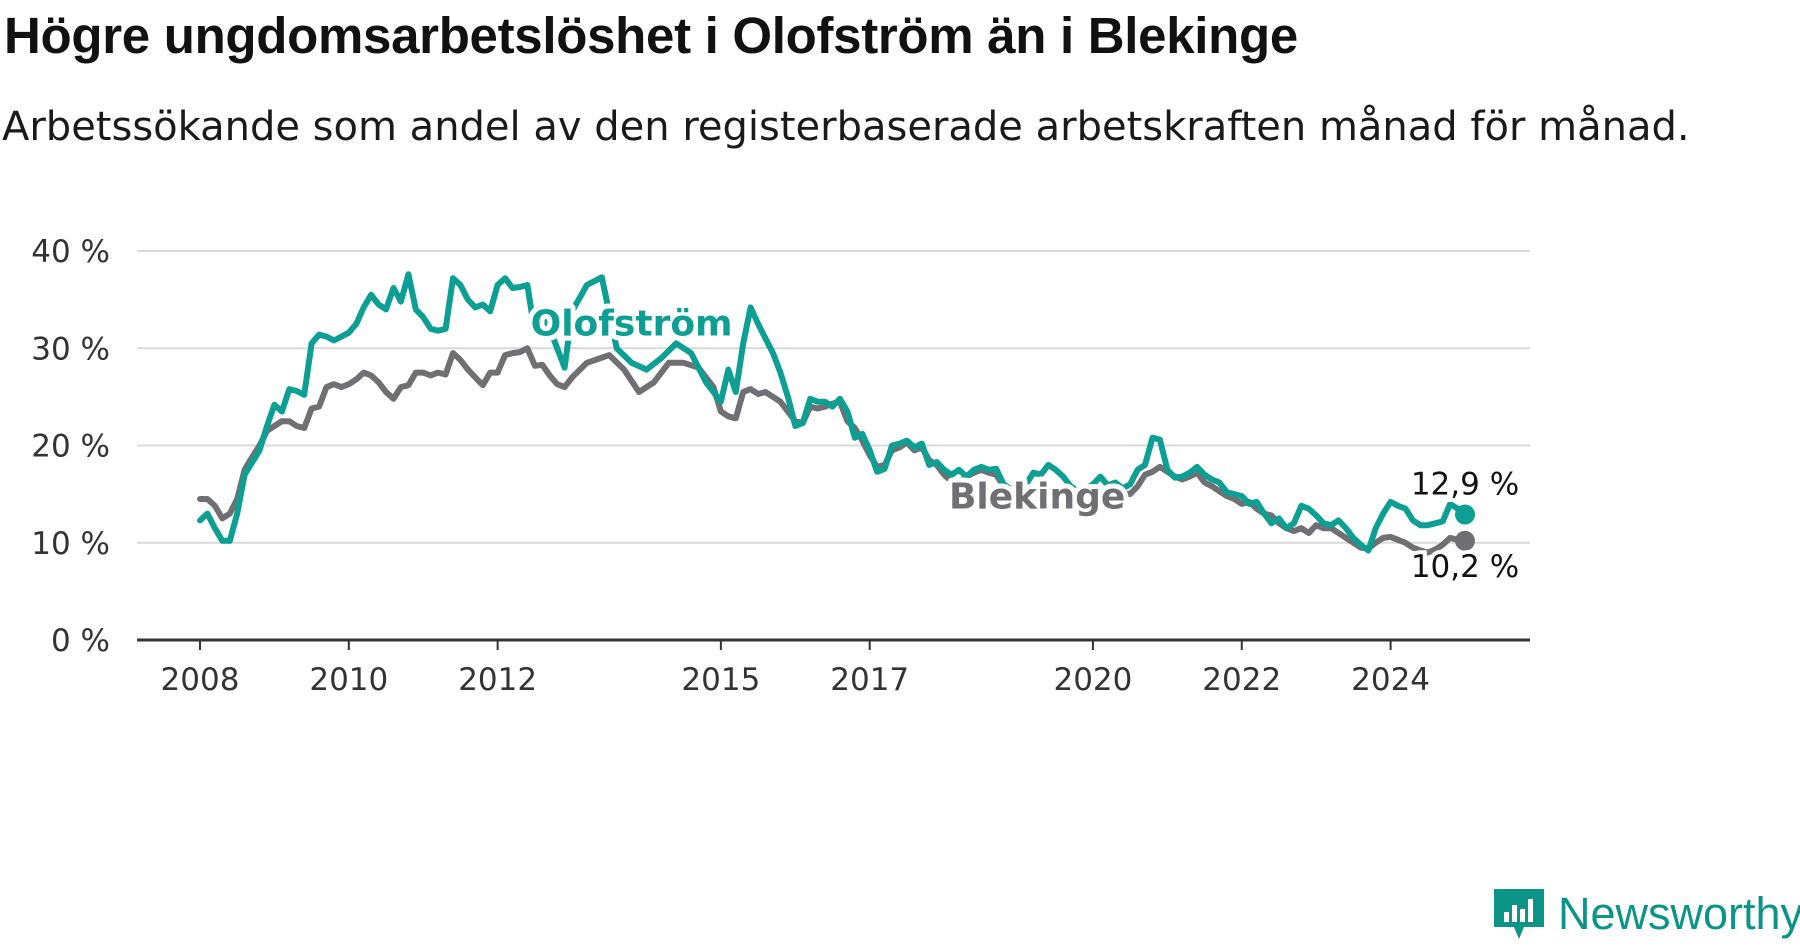 This screenshot has height=948, width=1800. Describe the element at coordinates (632, 324) in the screenshot. I see `series-label-olofström: Olofström` at that location.